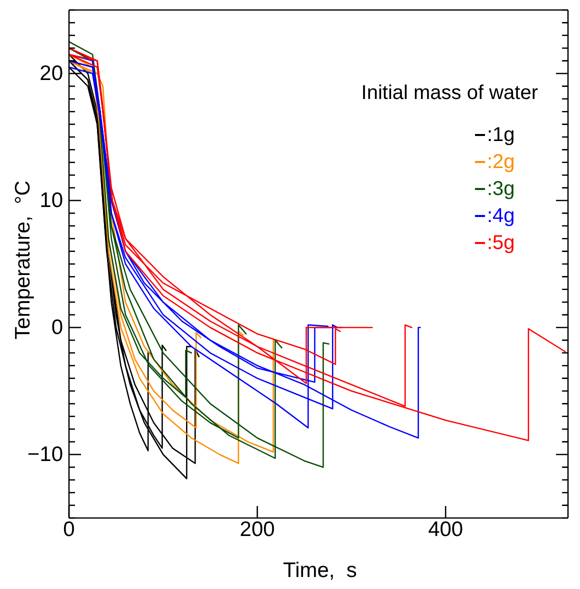 Image resolution: width=580 pixels, height=589 pixels. Describe the element at coordinates (501, 189) in the screenshot. I see `legend-label: :3g` at that location.